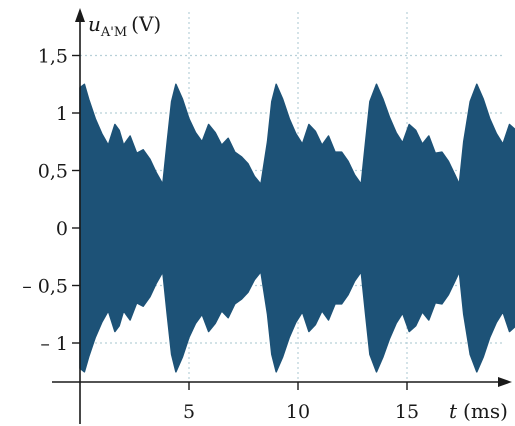  I want to click on y-tick-label: 1,5, so click(53, 57).